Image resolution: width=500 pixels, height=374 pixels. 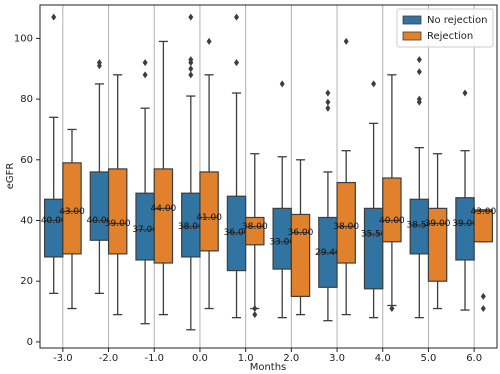 I want to click on x-tick-label: 3.0, so click(x=337, y=358).